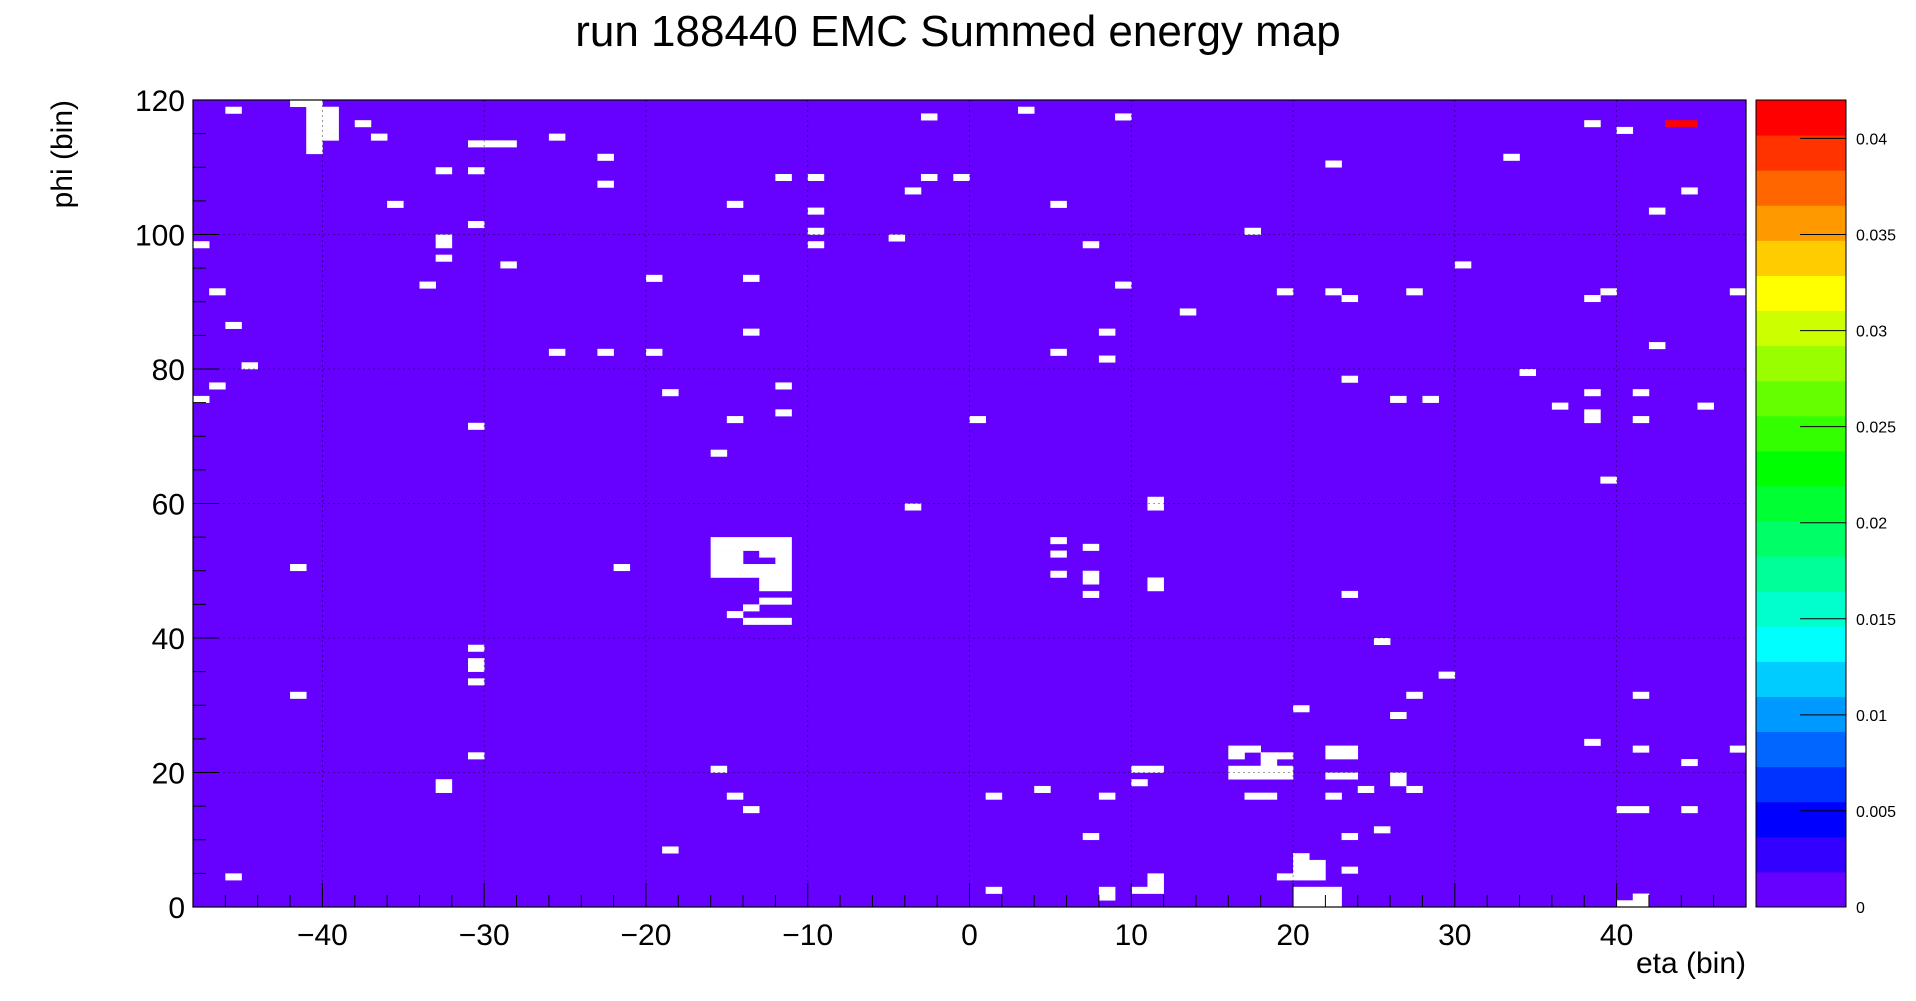  What do you see at coordinates (160, 101) in the screenshot?
I see `y-tick-label: 120` at bounding box center [160, 101].